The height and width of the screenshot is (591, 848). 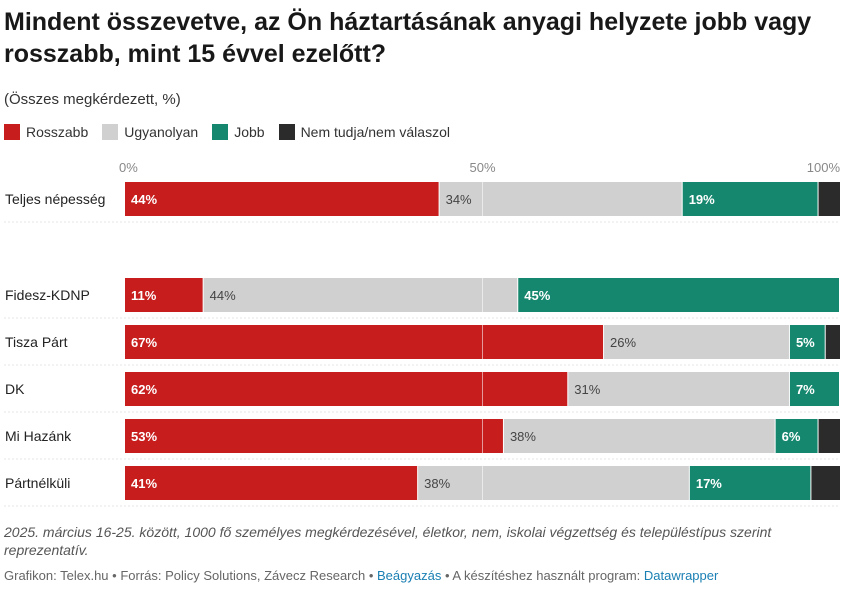 I want to click on legend-swatch-jobb, so click(x=220, y=132).